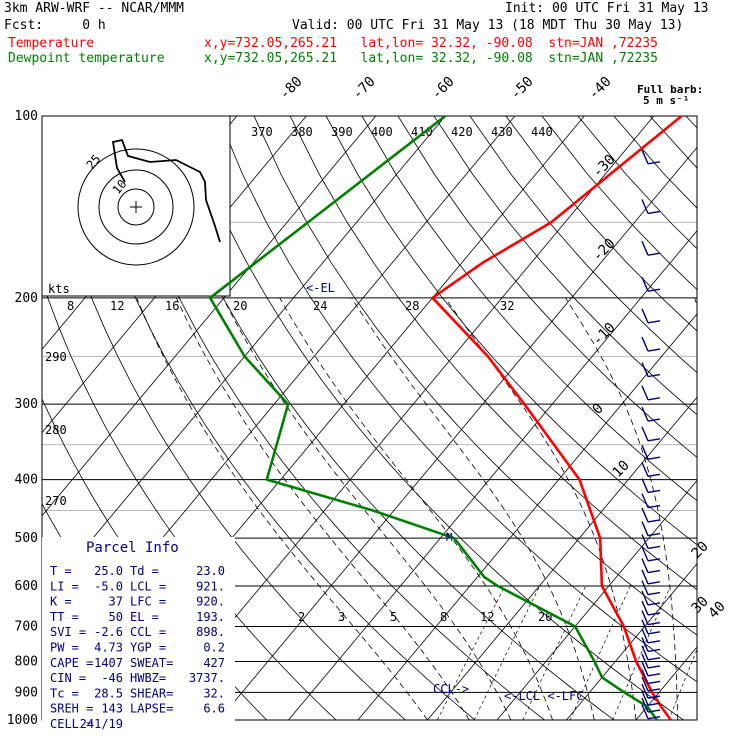 This screenshot has width=740, height=740. I want to click on hodograph-ring, so click(136, 207).